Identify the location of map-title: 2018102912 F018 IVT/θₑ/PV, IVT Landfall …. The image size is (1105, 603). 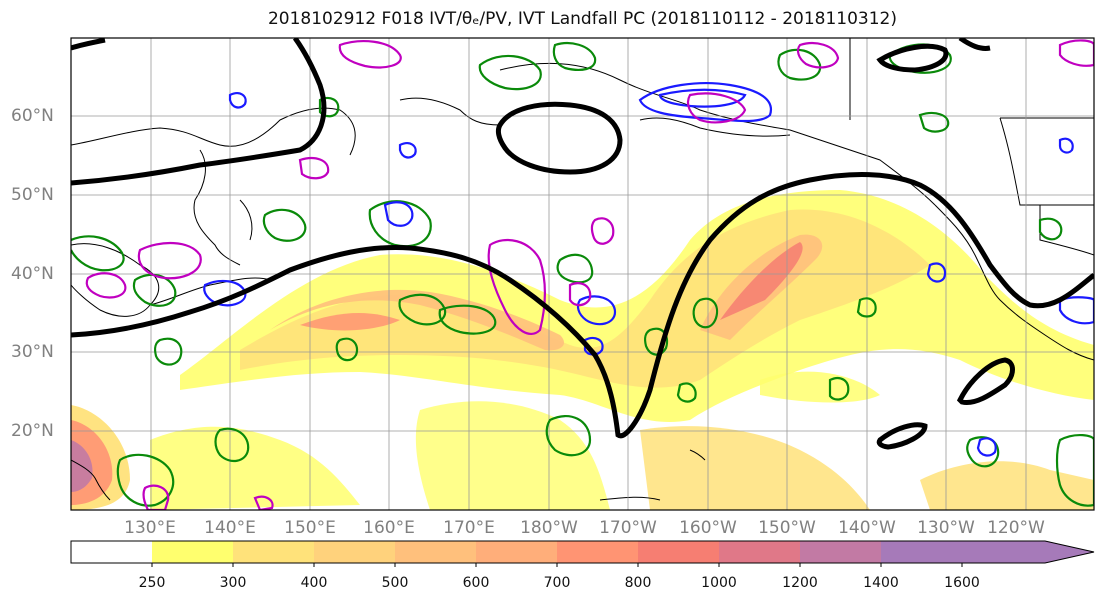
(582, 19).